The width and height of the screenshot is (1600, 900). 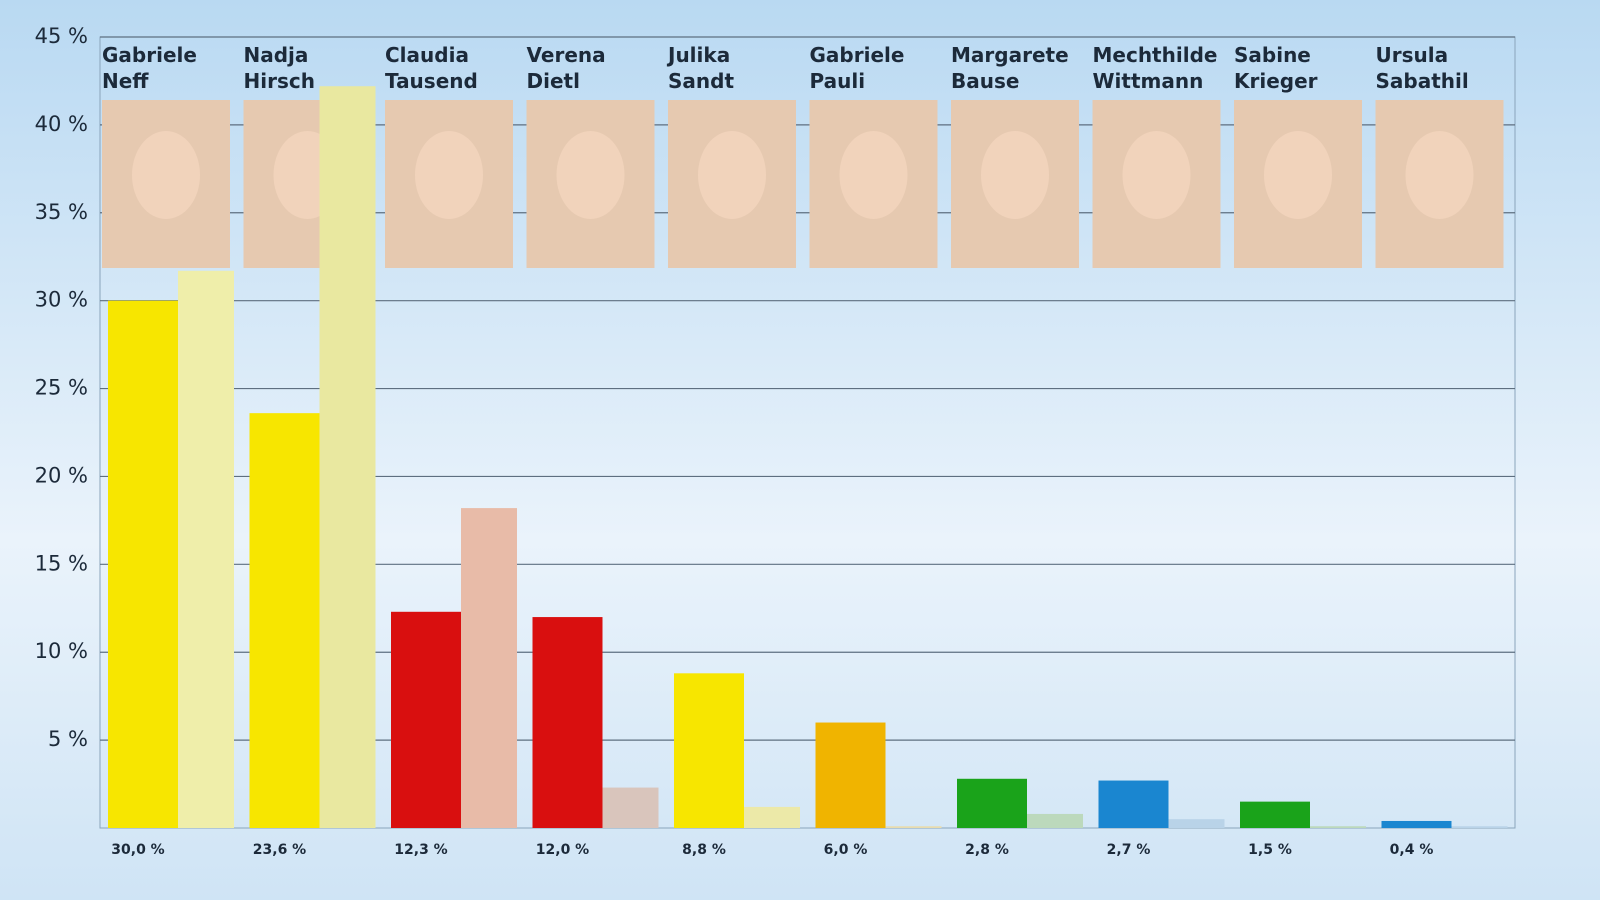 What do you see at coordinates (1155, 68) in the screenshot?
I see `candidate-name: Mechthilde Wittmann` at bounding box center [1155, 68].